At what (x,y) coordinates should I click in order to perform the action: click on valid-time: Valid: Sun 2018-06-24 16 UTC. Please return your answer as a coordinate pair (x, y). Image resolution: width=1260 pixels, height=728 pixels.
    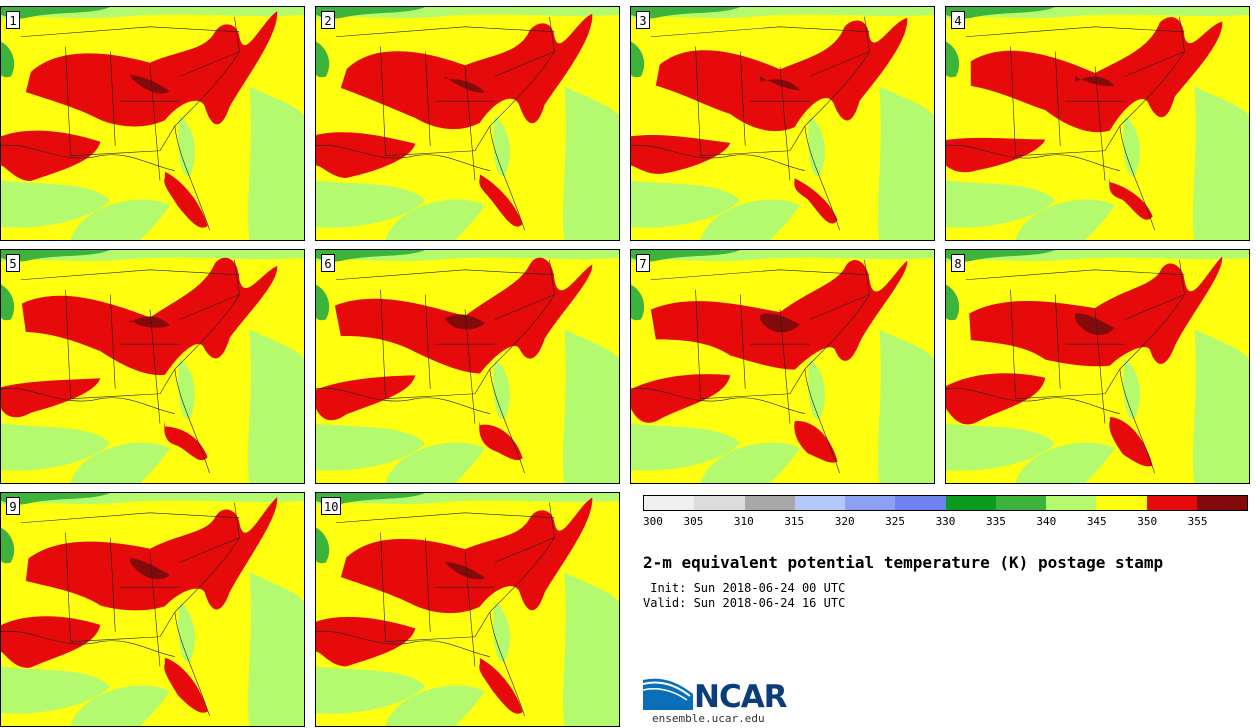
    Looking at the image, I should click on (744, 603).